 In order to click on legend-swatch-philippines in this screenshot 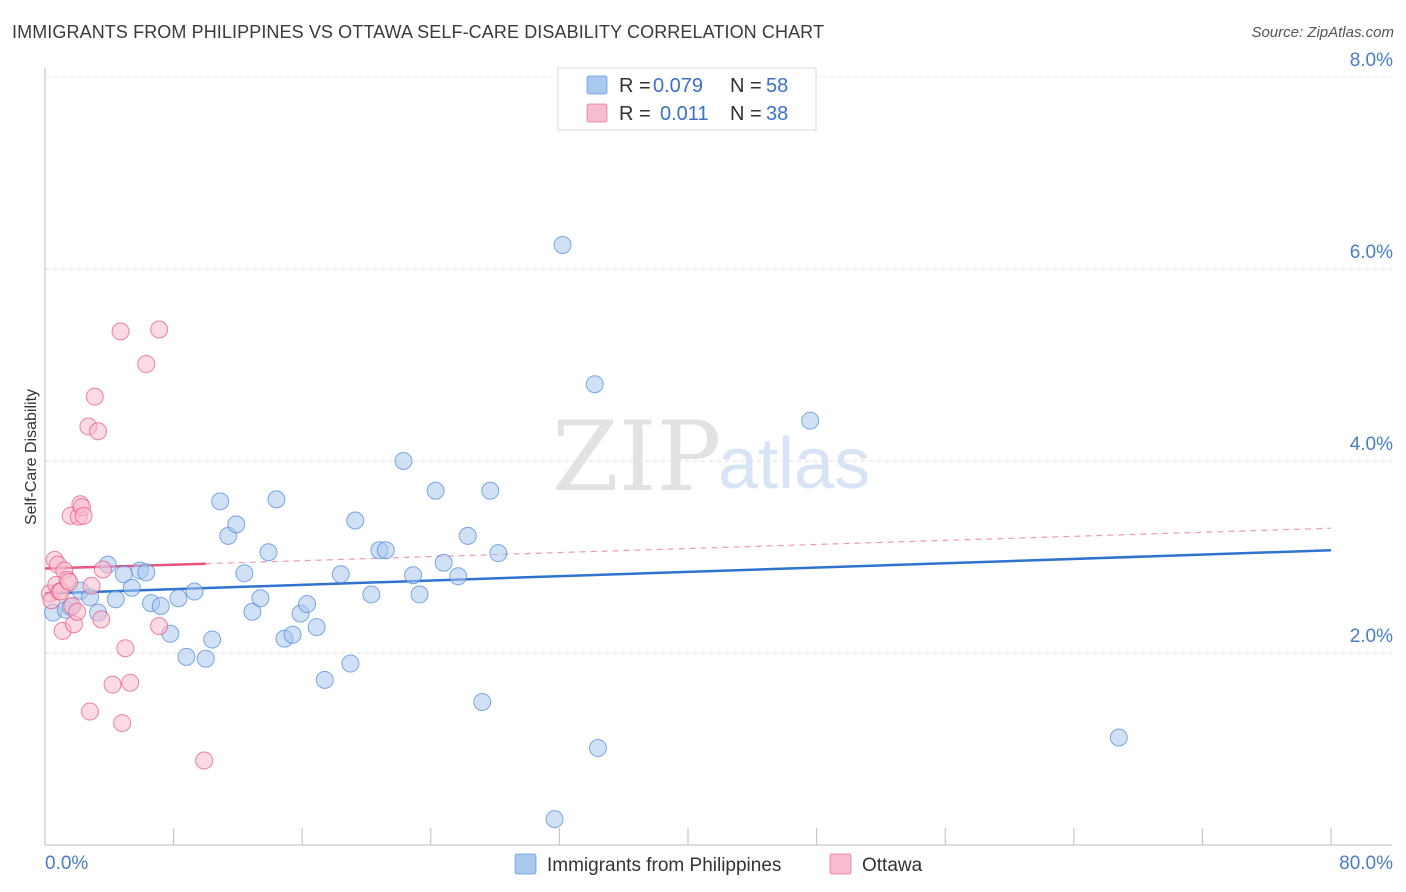, I will do `click(597, 85)`.